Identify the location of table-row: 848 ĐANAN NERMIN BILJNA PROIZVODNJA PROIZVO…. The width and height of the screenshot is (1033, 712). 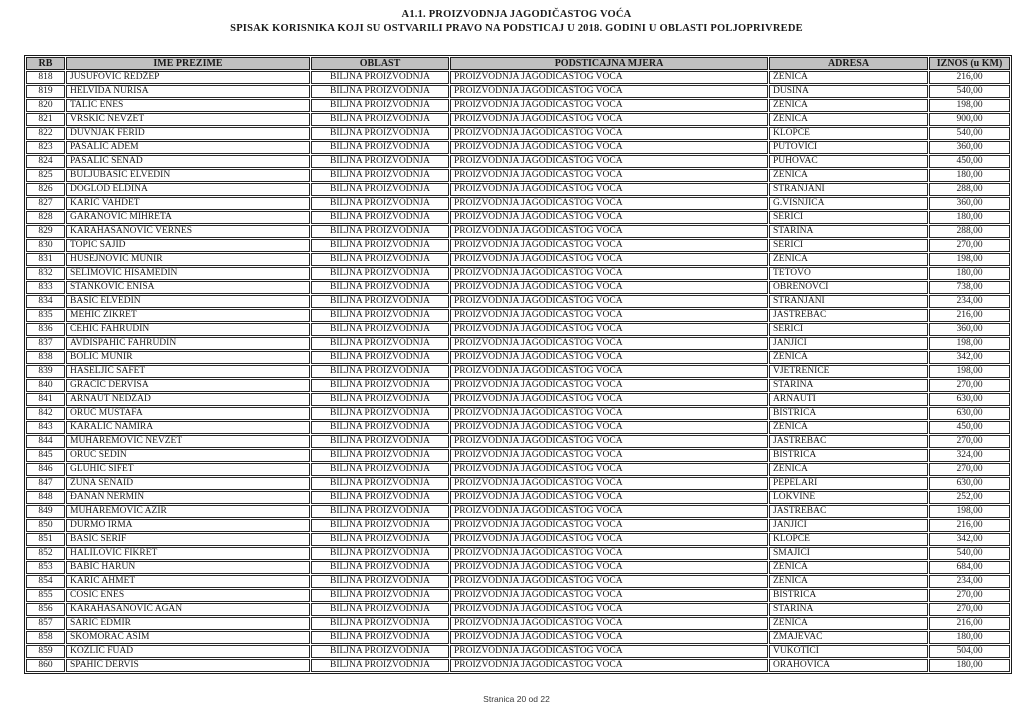
(518, 497).